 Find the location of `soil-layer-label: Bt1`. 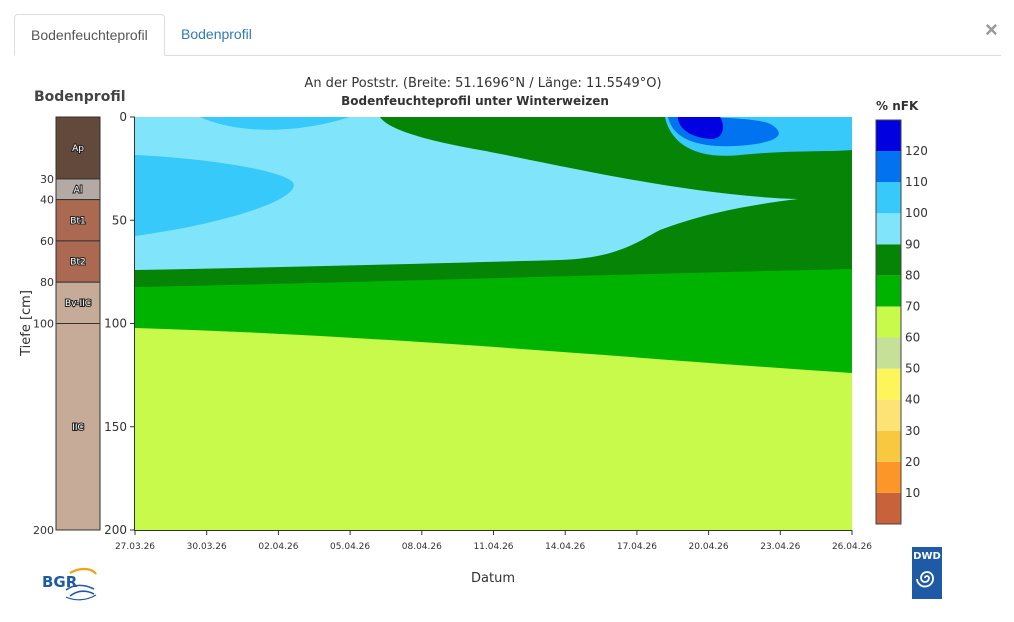

soil-layer-label: Bt1 is located at coordinates (77, 221).